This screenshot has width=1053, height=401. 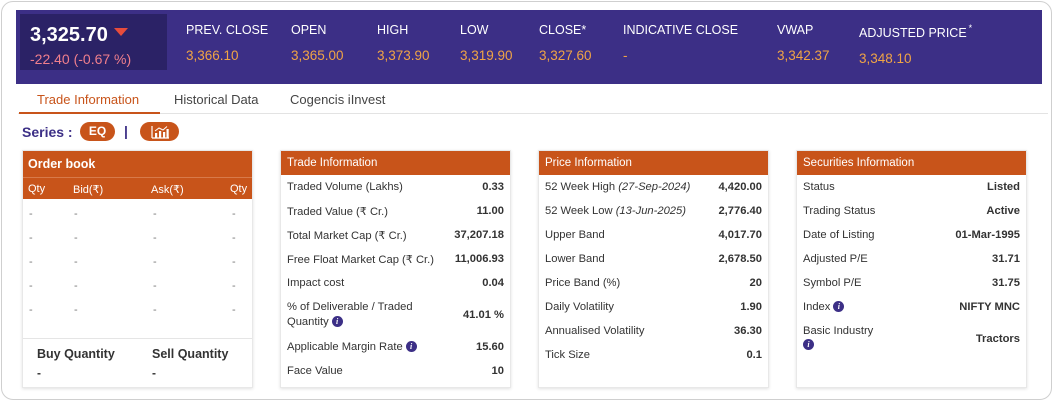 I want to click on order-book-title: Order book, so click(x=137, y=164).